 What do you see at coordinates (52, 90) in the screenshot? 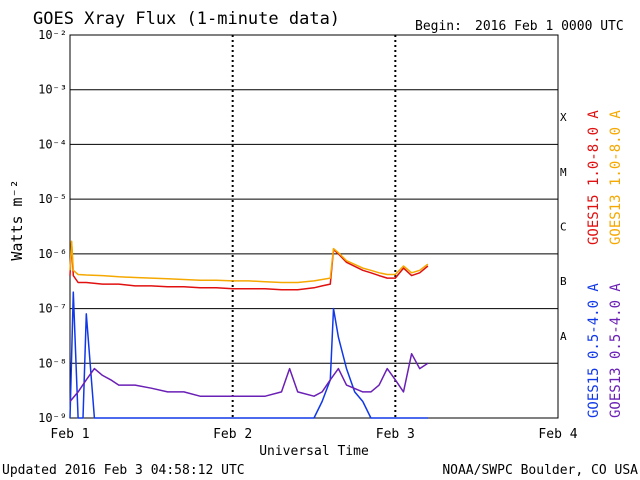
I see `y-tick-label: 10⁻³` at bounding box center [52, 90].